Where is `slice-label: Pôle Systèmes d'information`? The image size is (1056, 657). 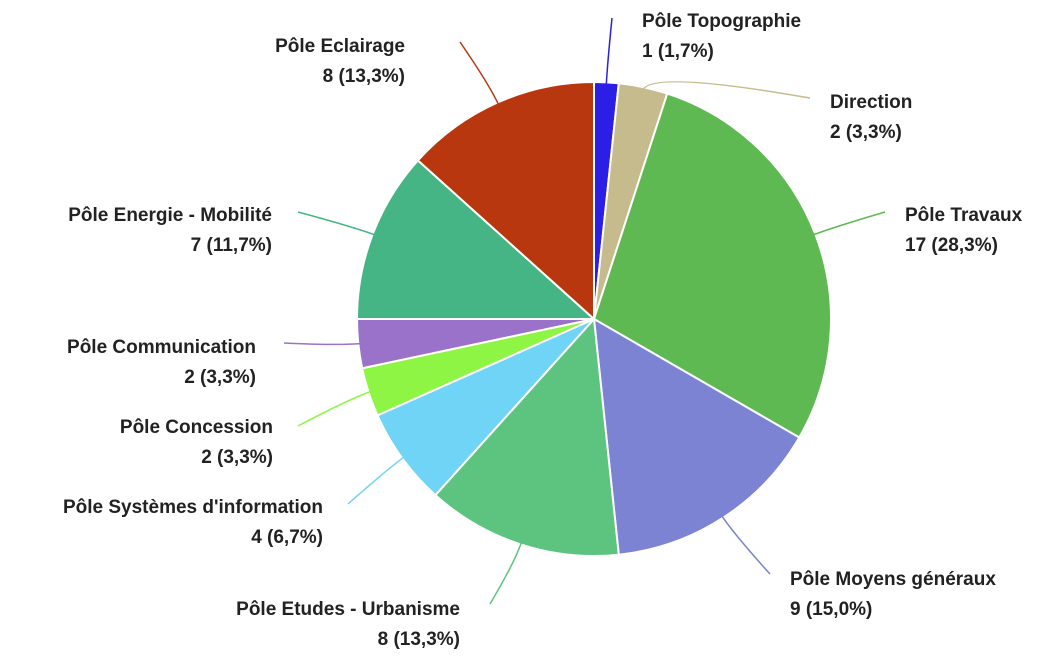
slice-label: Pôle Systèmes d'information is located at coordinates (193, 507).